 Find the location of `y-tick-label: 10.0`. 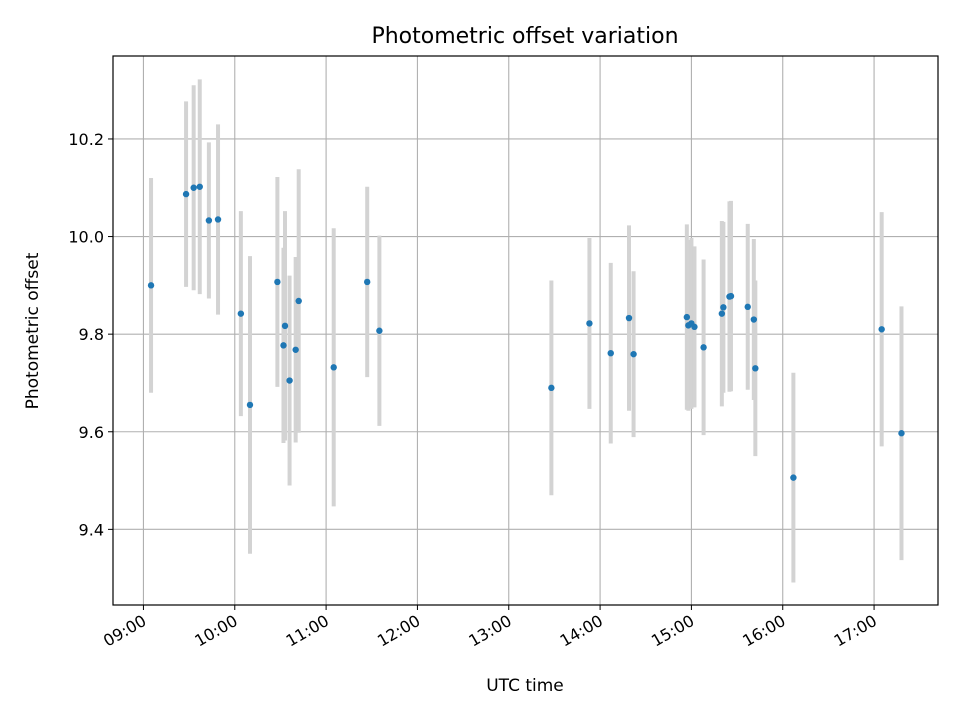

y-tick-label: 10.0 is located at coordinates (86, 237).